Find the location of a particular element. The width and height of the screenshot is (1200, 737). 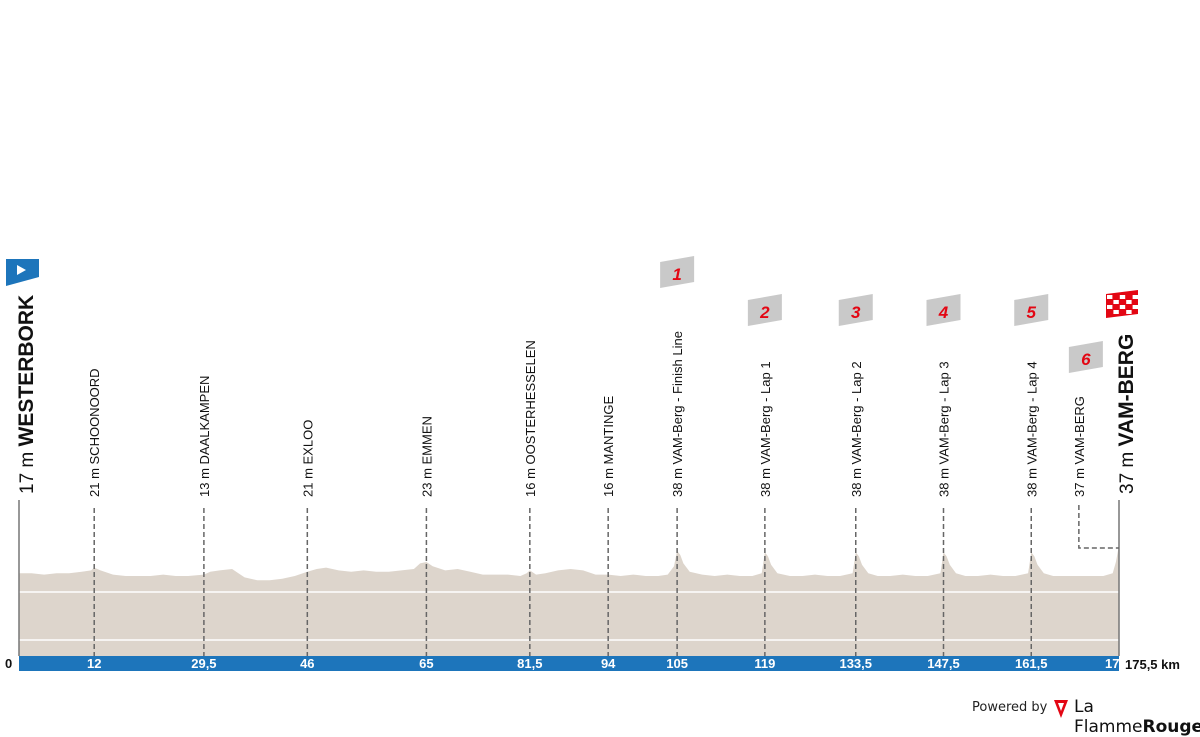

sprint-number: 6 is located at coordinates (1086, 359).